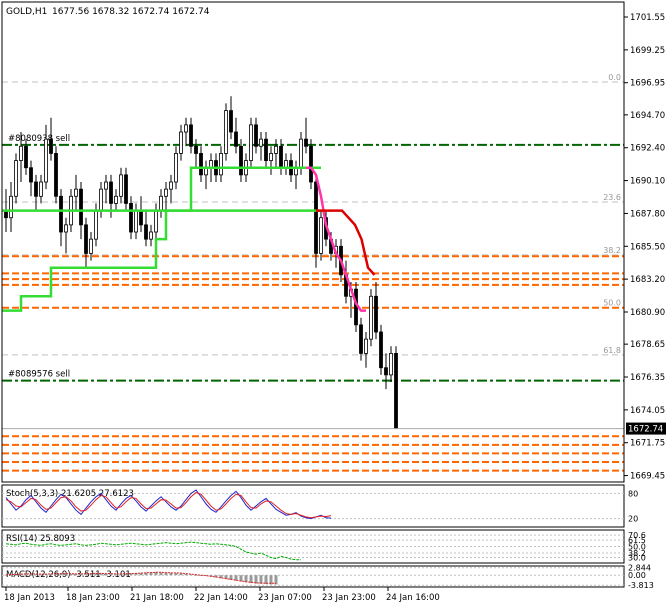 This screenshot has height=607, width=667. What do you see at coordinates (647, 477) in the screenshot?
I see `price-tick-label: 1669.45` at bounding box center [647, 477].